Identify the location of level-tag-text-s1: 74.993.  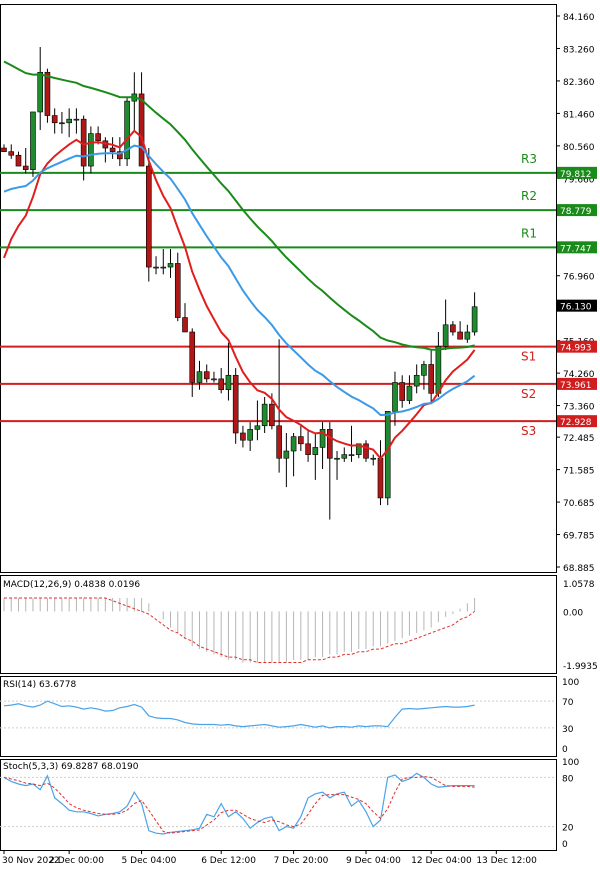
(576, 349).